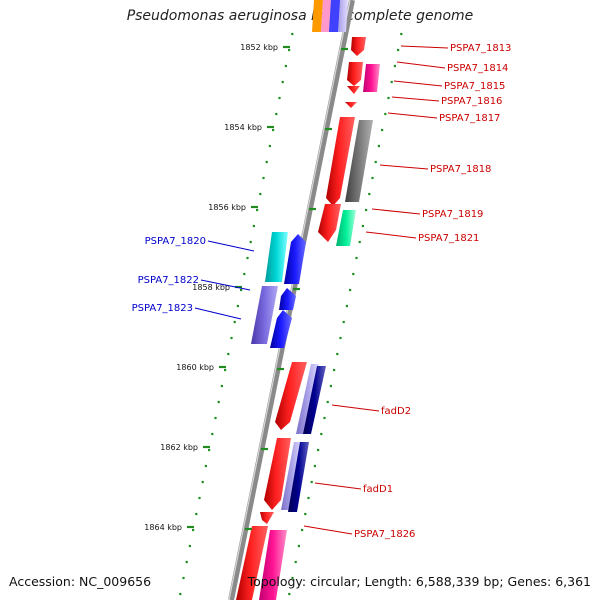  Describe the element at coordinates (448, 238) in the screenshot. I see `gene-label-PSPA7_1821: PSPA7_1821` at that location.